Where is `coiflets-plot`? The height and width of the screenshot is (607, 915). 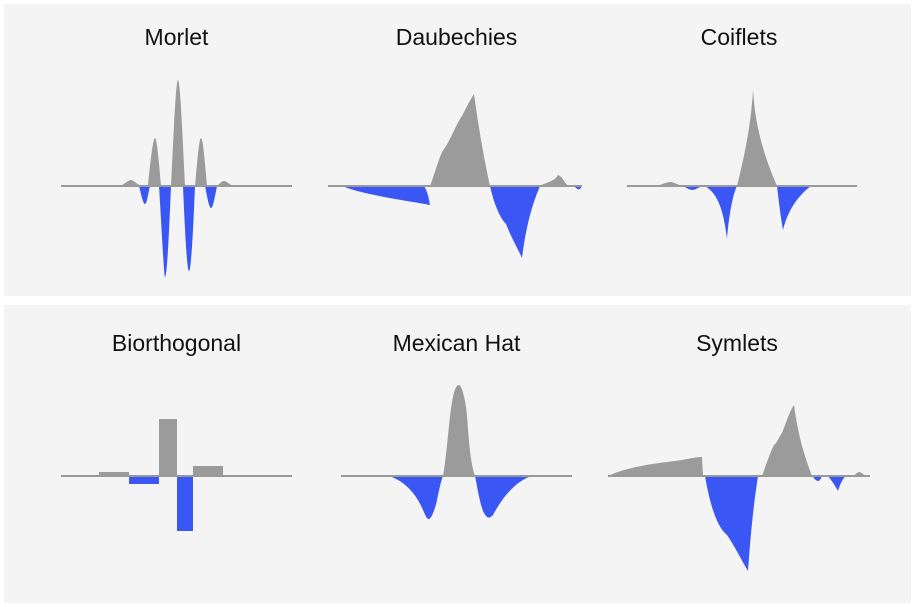
coiflets-plot is located at coordinates (742, 164).